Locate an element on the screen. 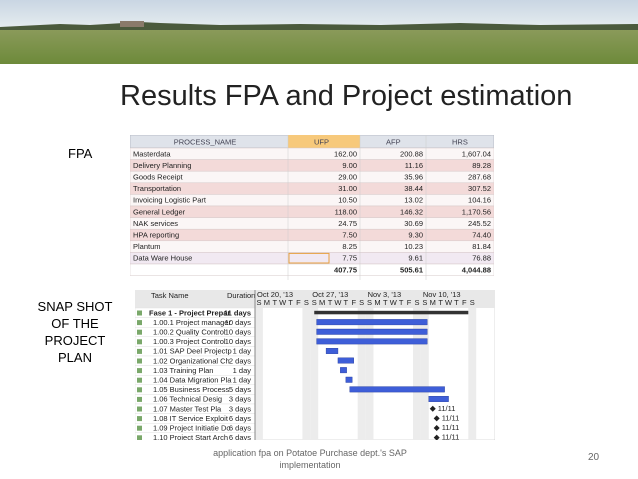 This screenshot has height=479, width=638. cell-text: Data Ware House is located at coordinates (162, 258).